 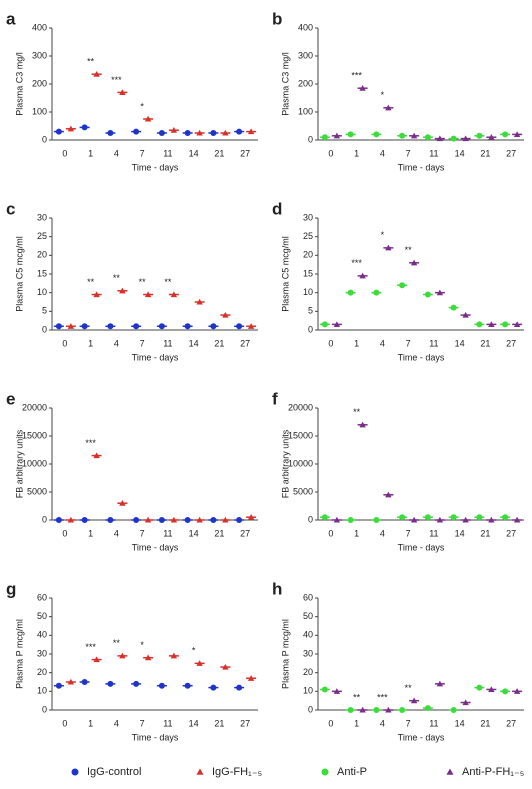 What do you see at coordinates (19, 463) in the screenshot?
I see `y-axis-title: FB arbitrary units` at bounding box center [19, 463].